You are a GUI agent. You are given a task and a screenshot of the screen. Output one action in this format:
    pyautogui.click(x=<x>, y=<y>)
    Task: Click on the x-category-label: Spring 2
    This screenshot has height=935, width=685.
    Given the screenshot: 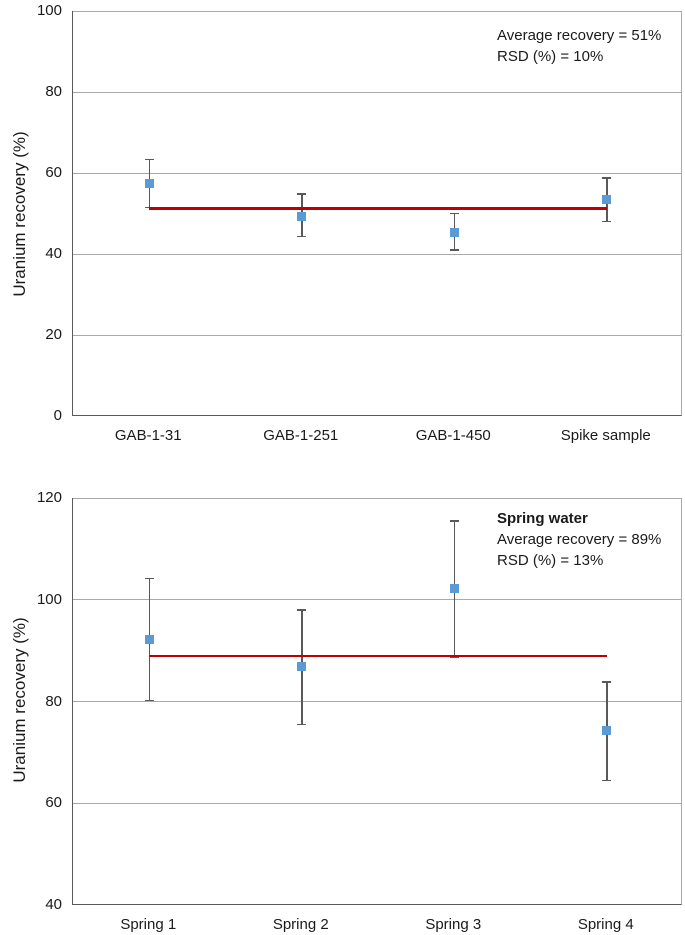 What is the action you would take?
    pyautogui.click(x=300, y=924)
    